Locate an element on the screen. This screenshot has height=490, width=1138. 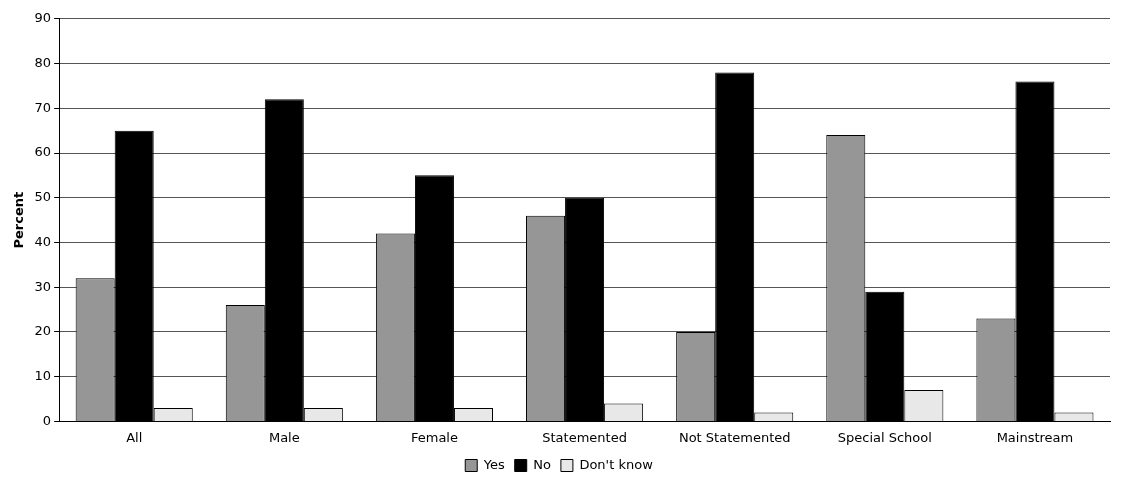
y-tick-label: 80 is located at coordinates (43, 62).